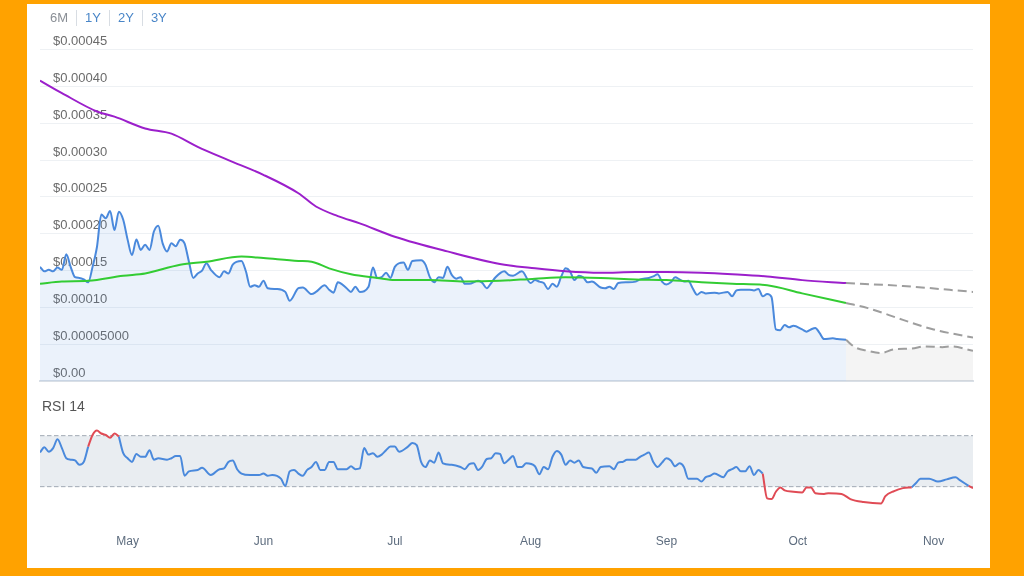 Image resolution: width=1024 pixels, height=576 pixels. Describe the element at coordinates (127, 540) in the screenshot. I see `x-tick-label: May` at that location.